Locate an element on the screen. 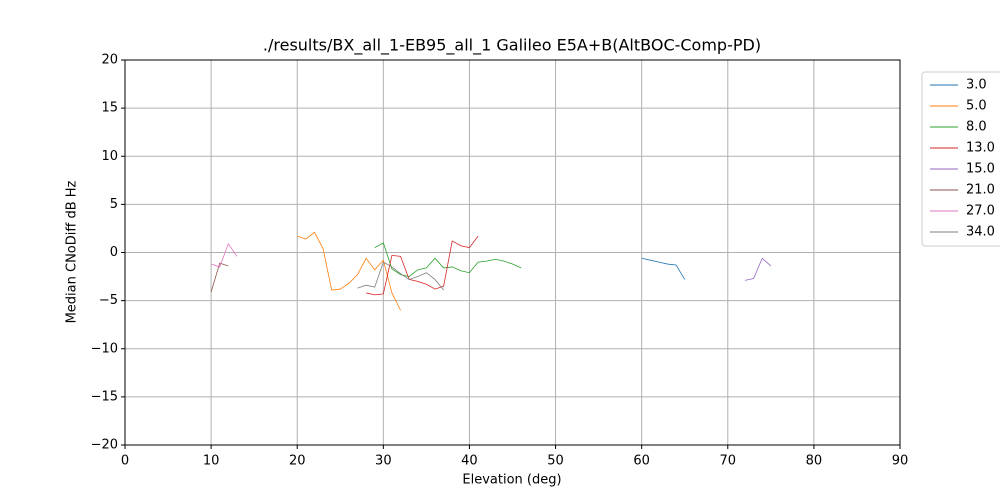 This screenshot has height=500, width=1000. y-tick-label: −5 is located at coordinates (108, 300).